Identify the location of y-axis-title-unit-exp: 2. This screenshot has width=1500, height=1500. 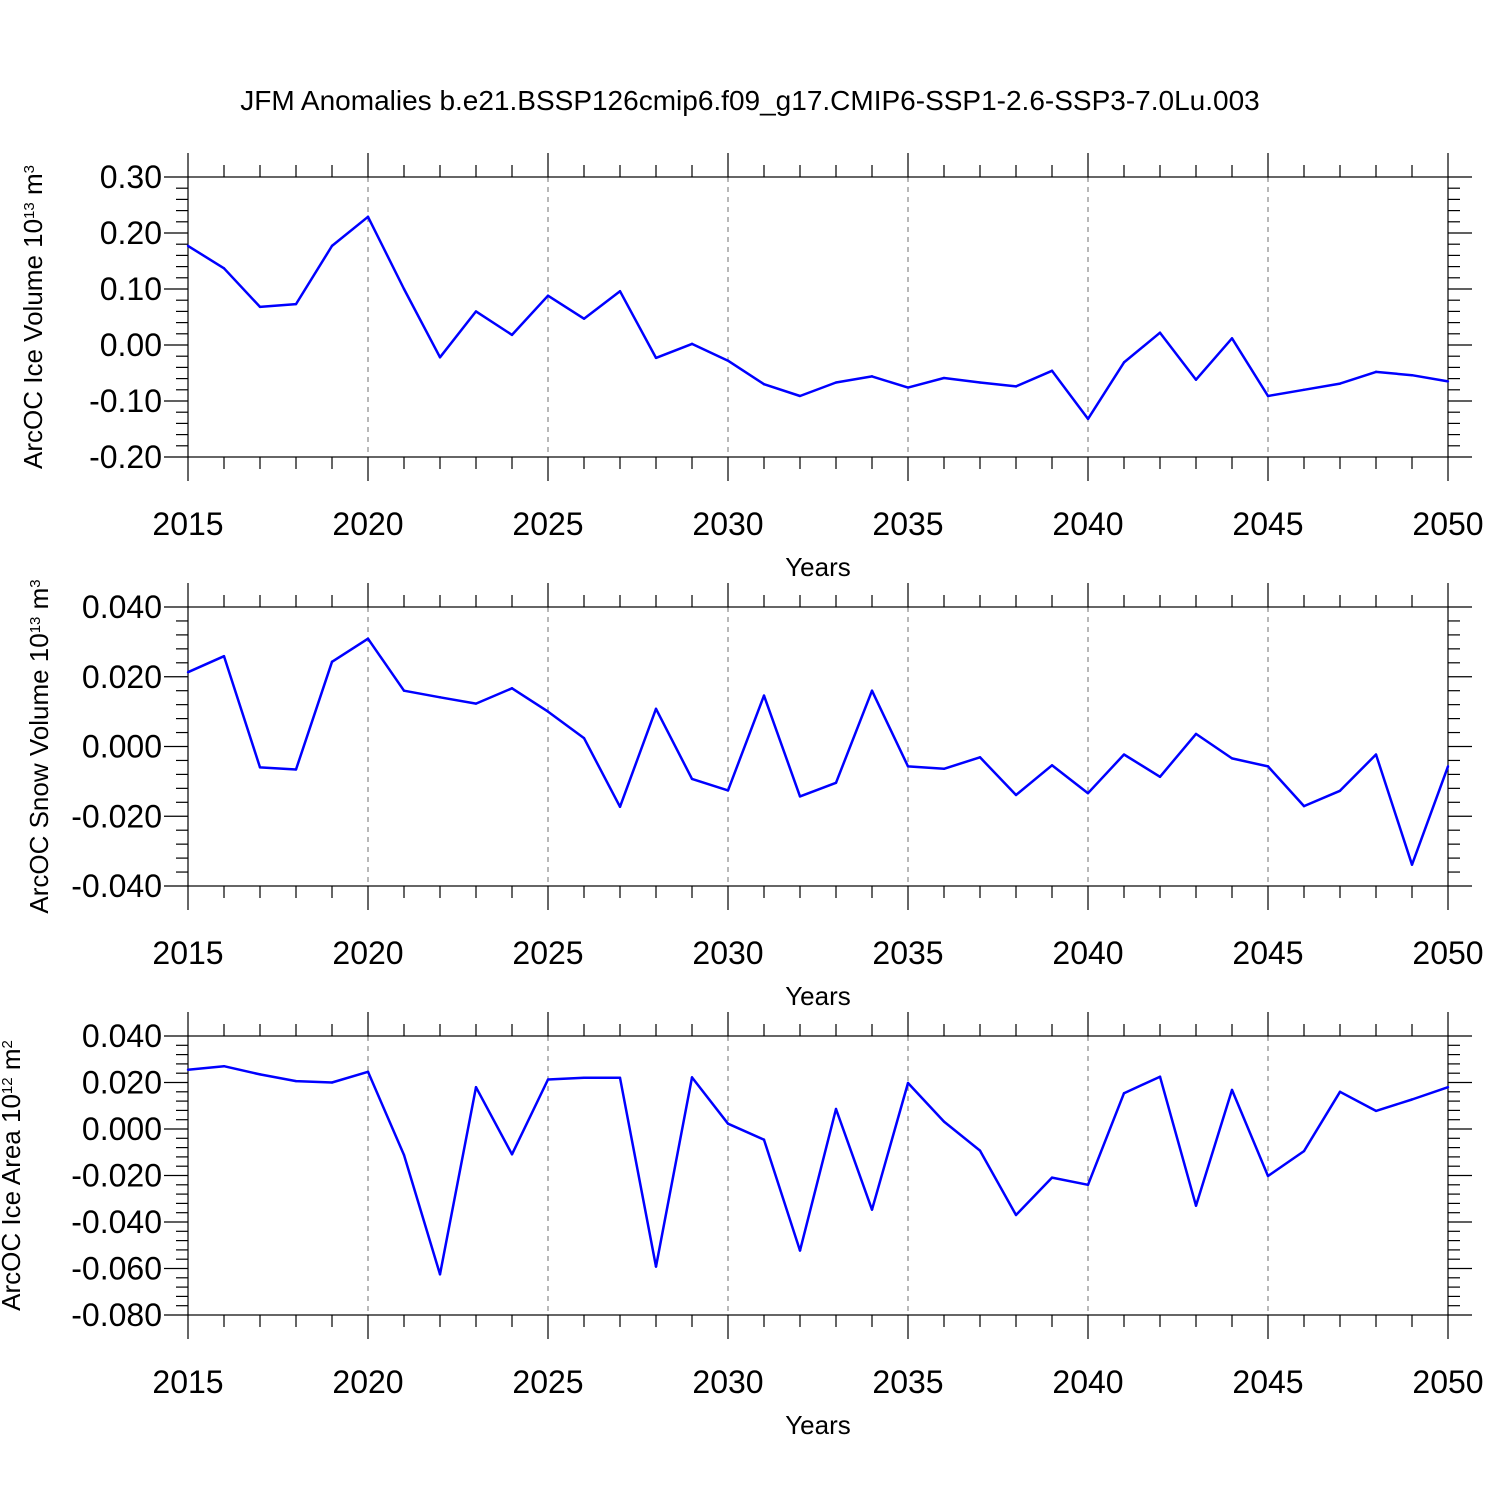
(8, 1044).